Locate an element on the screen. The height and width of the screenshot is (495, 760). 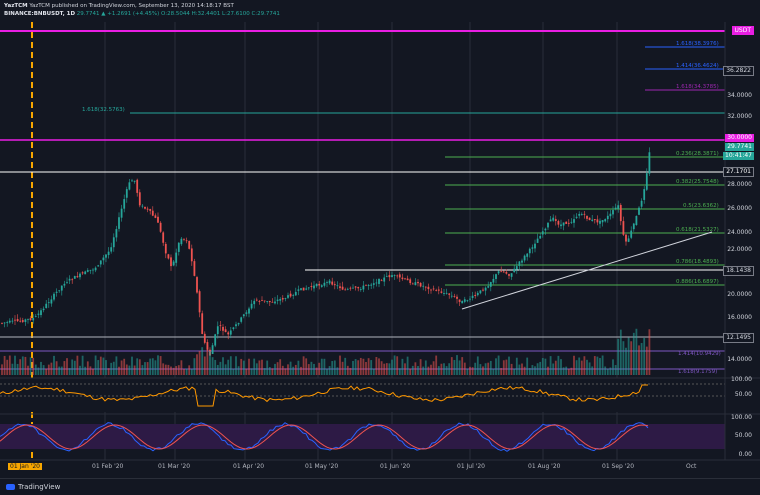
fib-label-0786: 0.786(18.4893) is located at coordinates (697, 262).